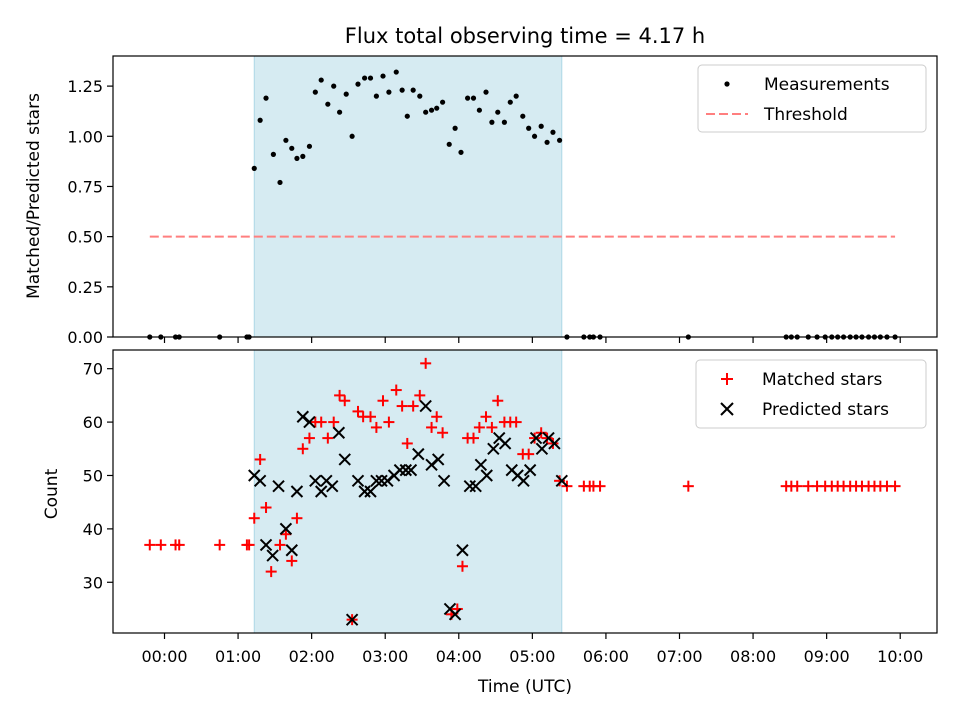  Describe the element at coordinates (90, 212) in the screenshot. I see `top-y-ticks: 0.00 0.25 0.50 0.75 1.00 1.25` at that location.